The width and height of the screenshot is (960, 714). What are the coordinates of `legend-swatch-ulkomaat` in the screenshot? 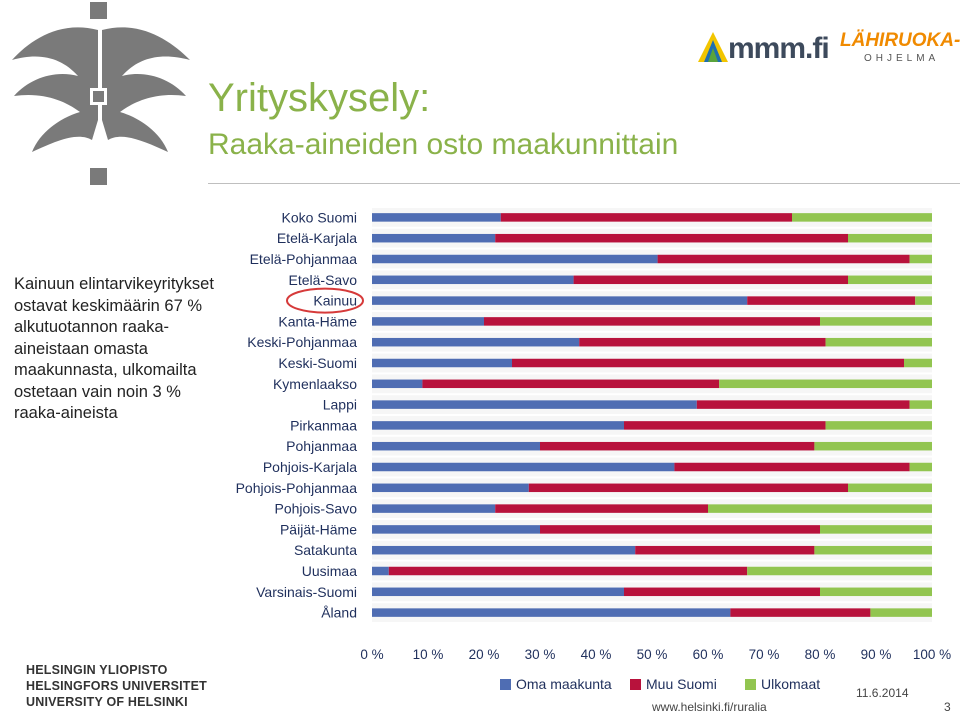 It's located at (750, 684).